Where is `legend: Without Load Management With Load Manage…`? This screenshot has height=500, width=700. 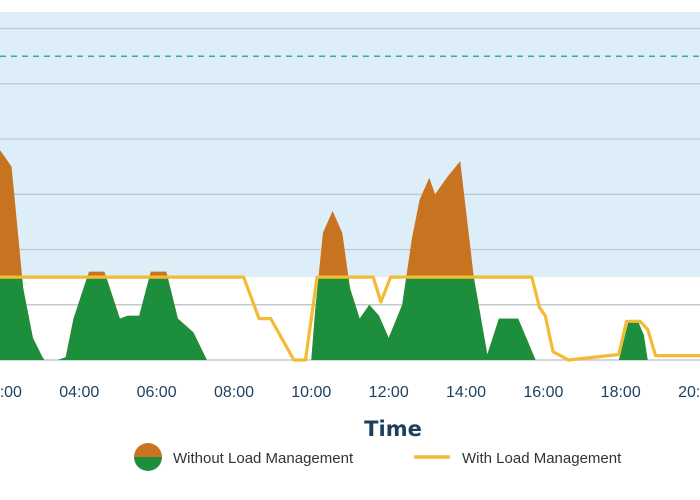
legend: Without Load Management With Load Manage… is located at coordinates (378, 457).